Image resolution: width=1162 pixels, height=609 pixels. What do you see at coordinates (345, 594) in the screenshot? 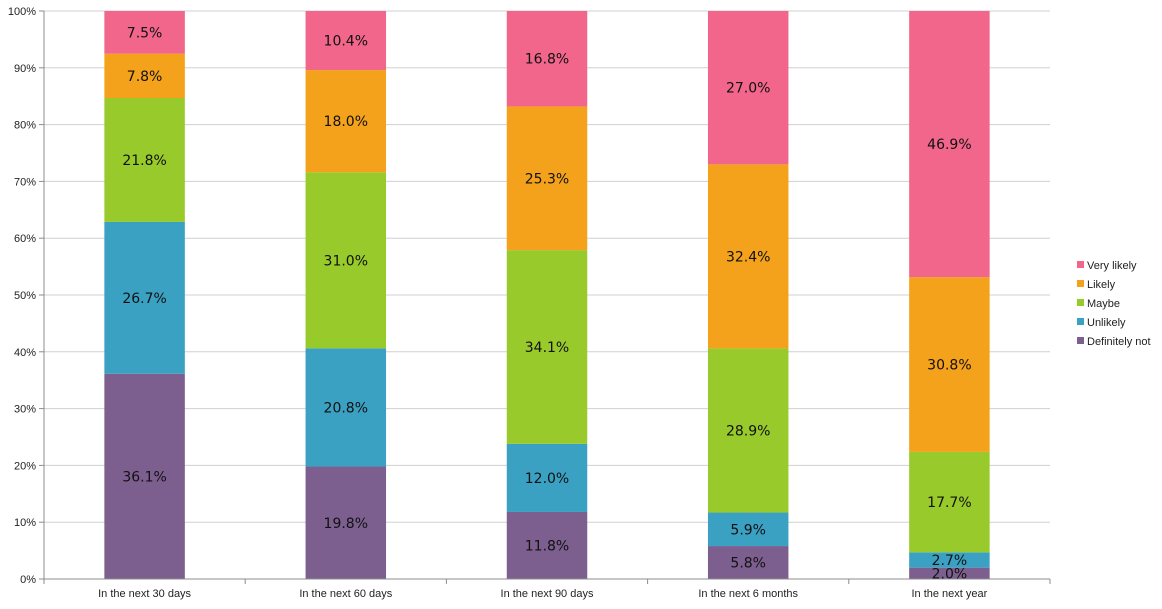
I see `category-label: In the next 60 days` at bounding box center [345, 594].